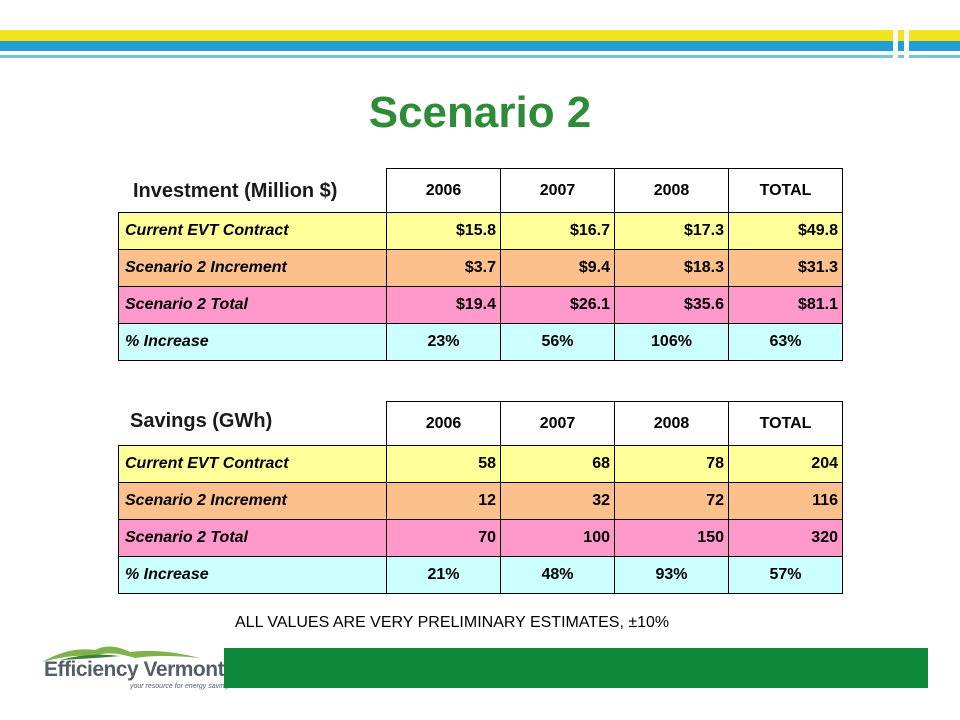 This screenshot has height=720, width=960. What do you see at coordinates (443, 268) in the screenshot?
I see `table-cell: $3.7` at bounding box center [443, 268].